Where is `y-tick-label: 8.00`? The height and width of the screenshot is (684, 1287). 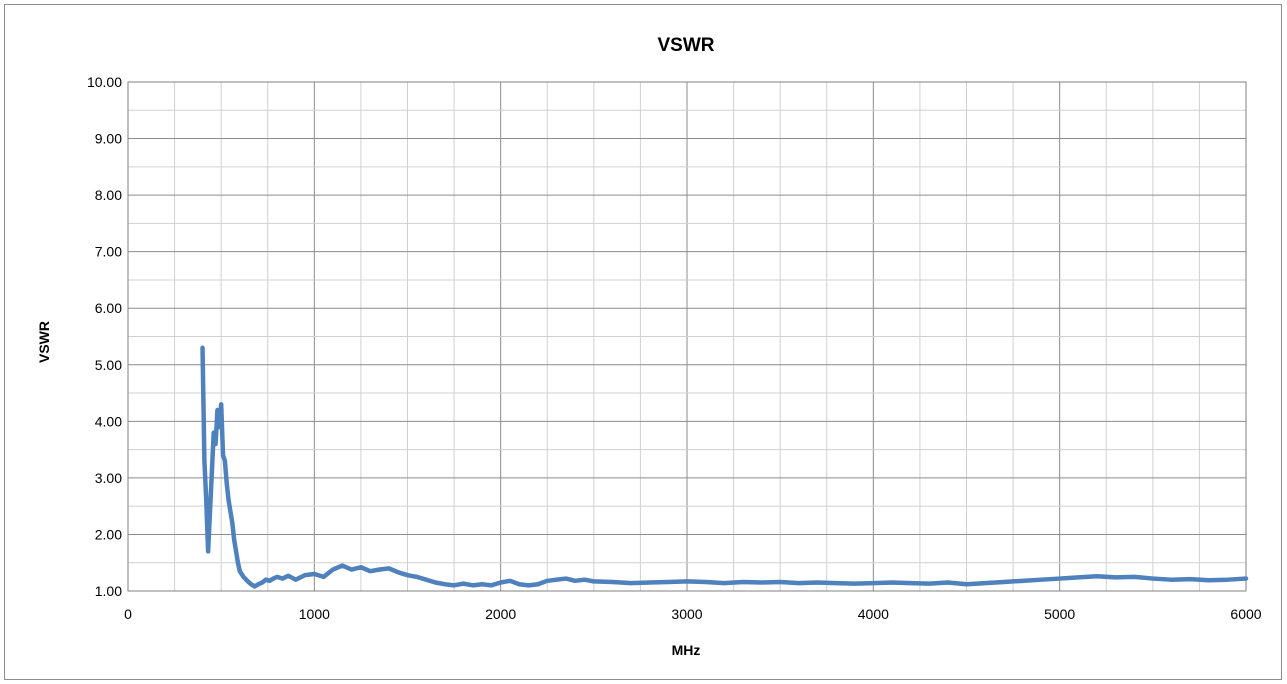
y-tick-label: 8.00 is located at coordinates (108, 195).